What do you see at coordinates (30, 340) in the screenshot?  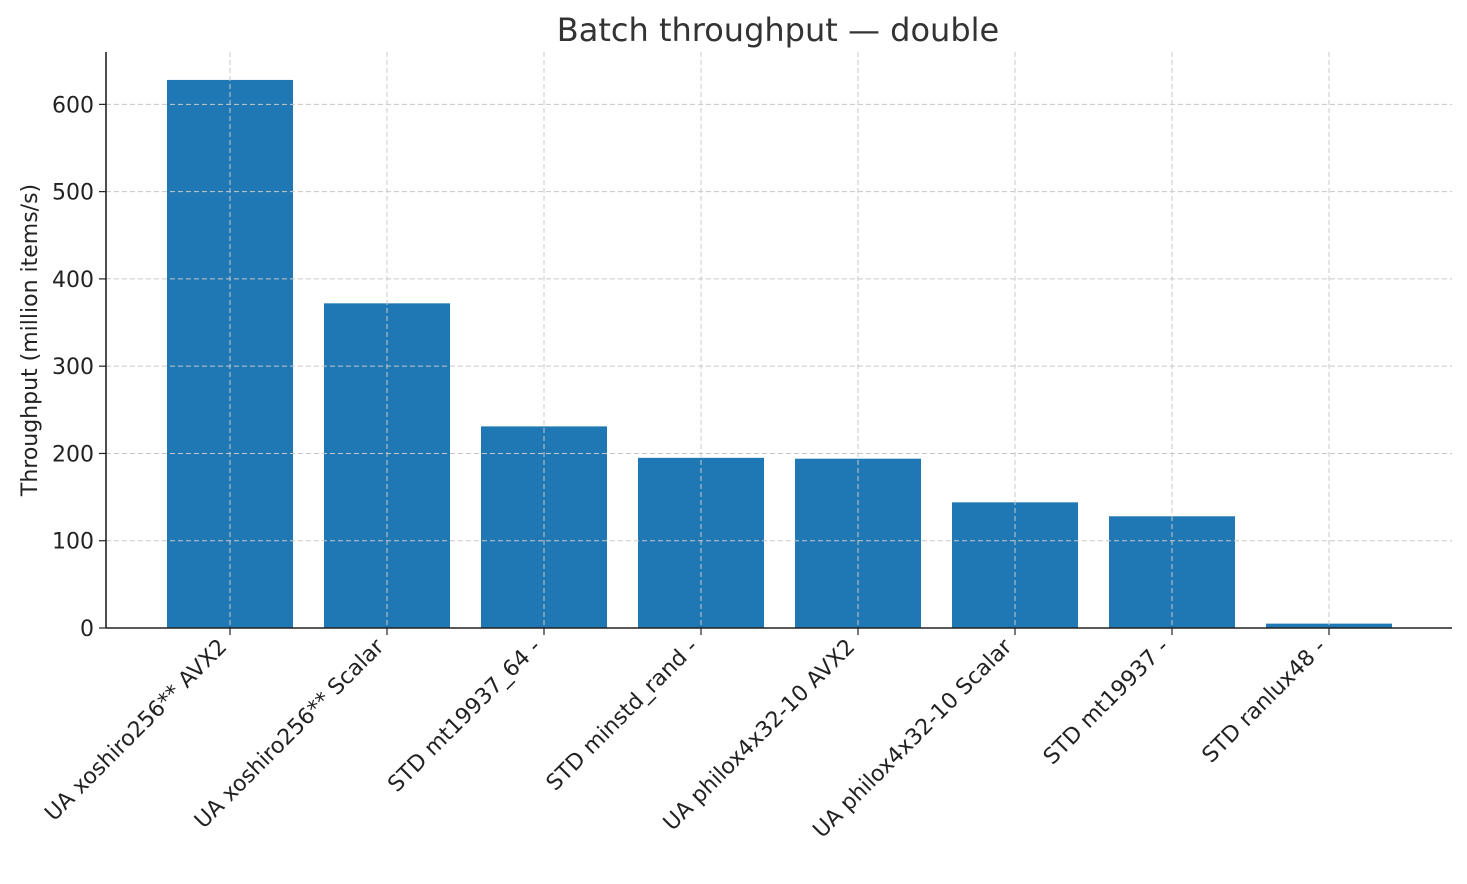 I see `y-axis-label: Throughput (million items/s)` at bounding box center [30, 340].